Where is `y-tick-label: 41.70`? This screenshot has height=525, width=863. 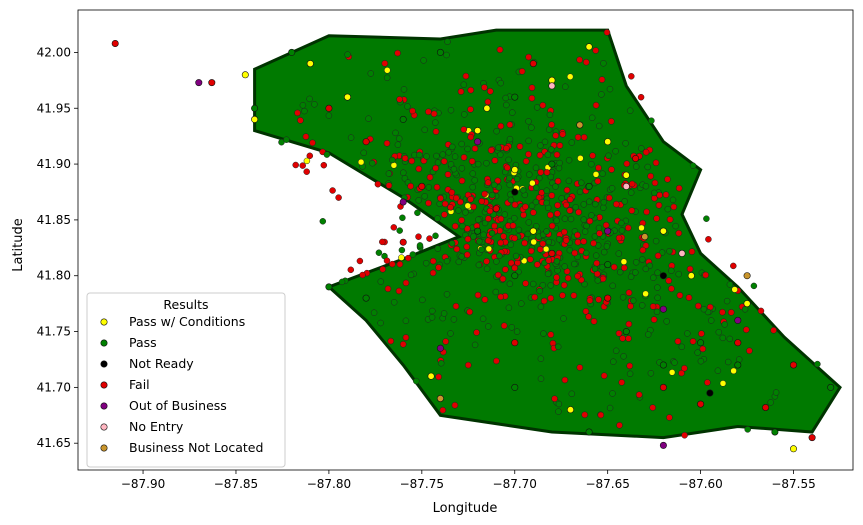
y-tick-label: 41.70 is located at coordinates (54, 387).